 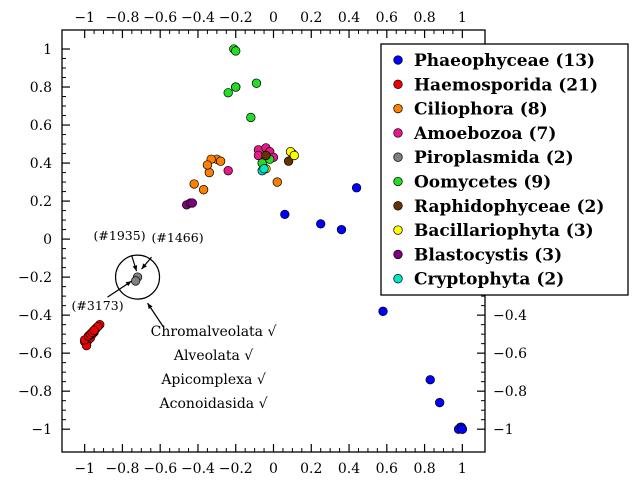 What do you see at coordinates (481, 110) in the screenshot?
I see `legend-label-ciliophora: Ciliophora (8)` at bounding box center [481, 110].